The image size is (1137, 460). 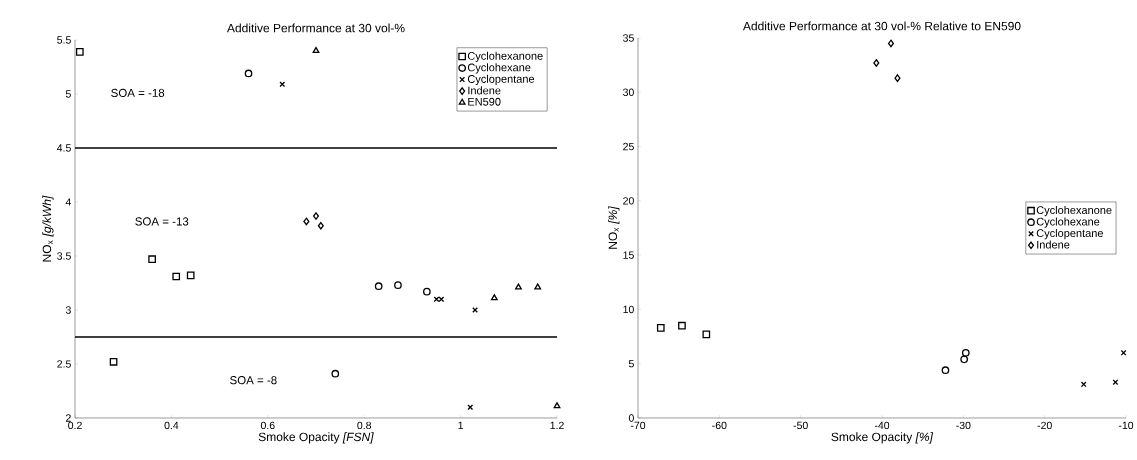 I want to click on y-tick-label: 3.5, so click(x=64, y=256).